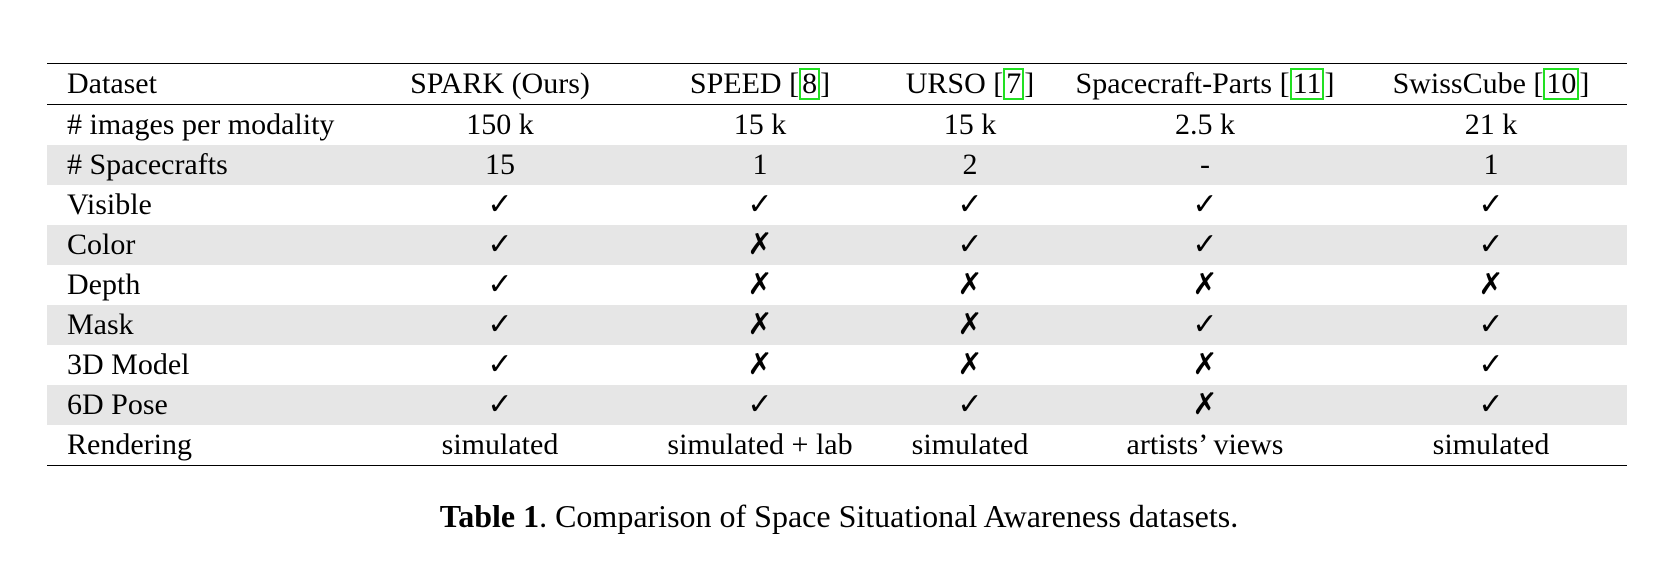  What do you see at coordinates (1205, 165) in the screenshot?
I see `table-cell: -` at bounding box center [1205, 165].